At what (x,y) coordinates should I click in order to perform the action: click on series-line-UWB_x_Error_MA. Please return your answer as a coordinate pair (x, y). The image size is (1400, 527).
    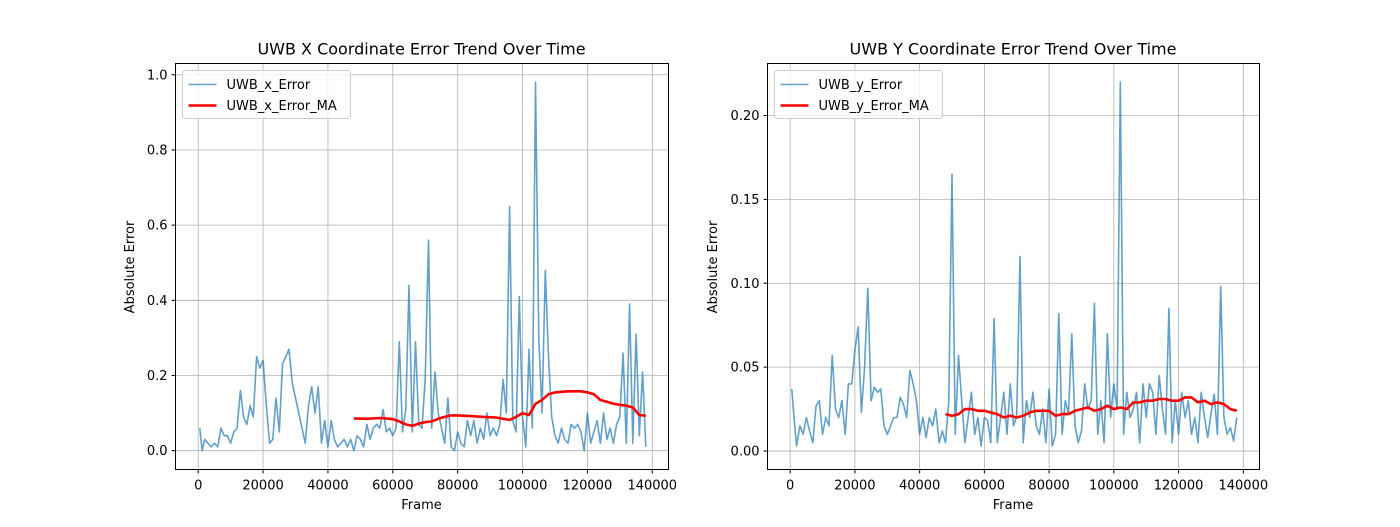
    Looking at the image, I should click on (499, 408).